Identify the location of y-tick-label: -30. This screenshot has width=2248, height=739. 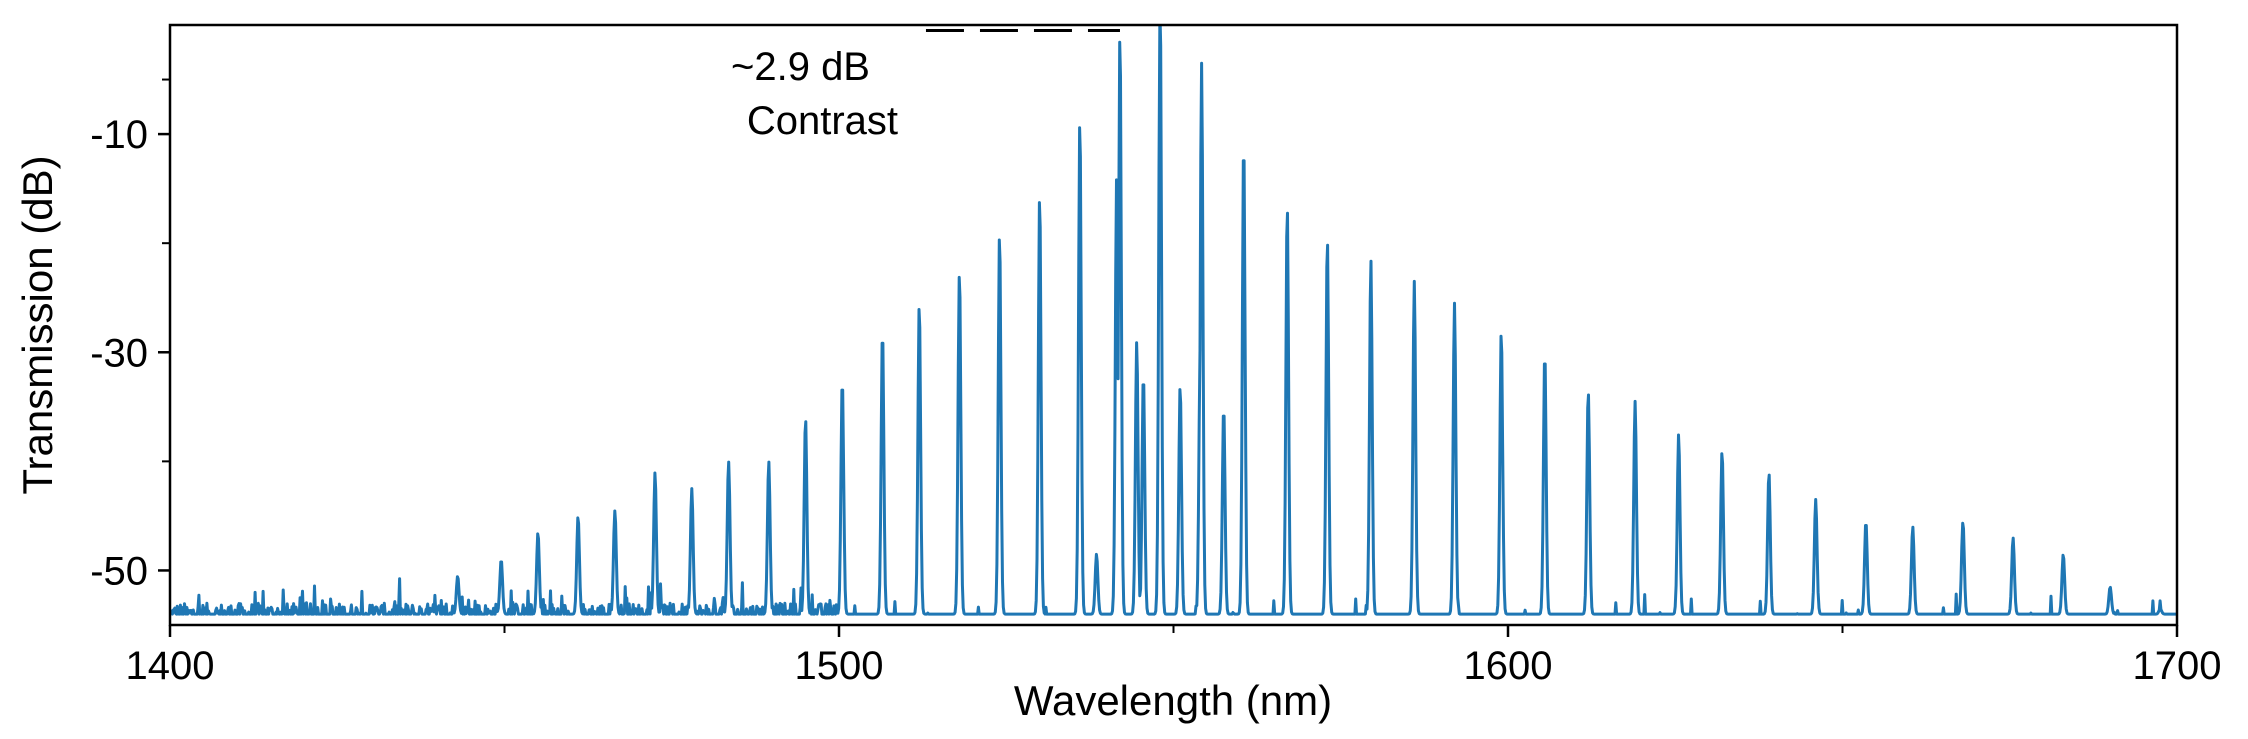
(119, 353).